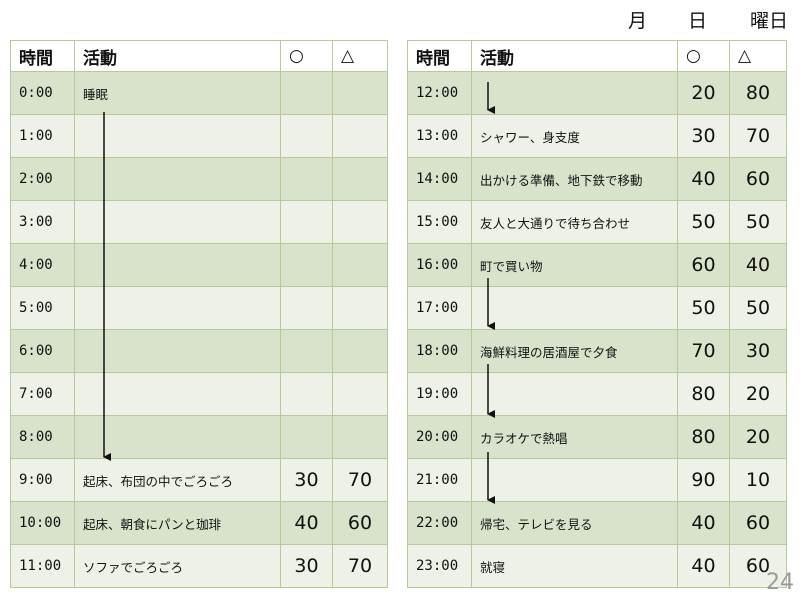 This screenshot has height=600, width=800. I want to click on table-row: 4:00, so click(199, 265).